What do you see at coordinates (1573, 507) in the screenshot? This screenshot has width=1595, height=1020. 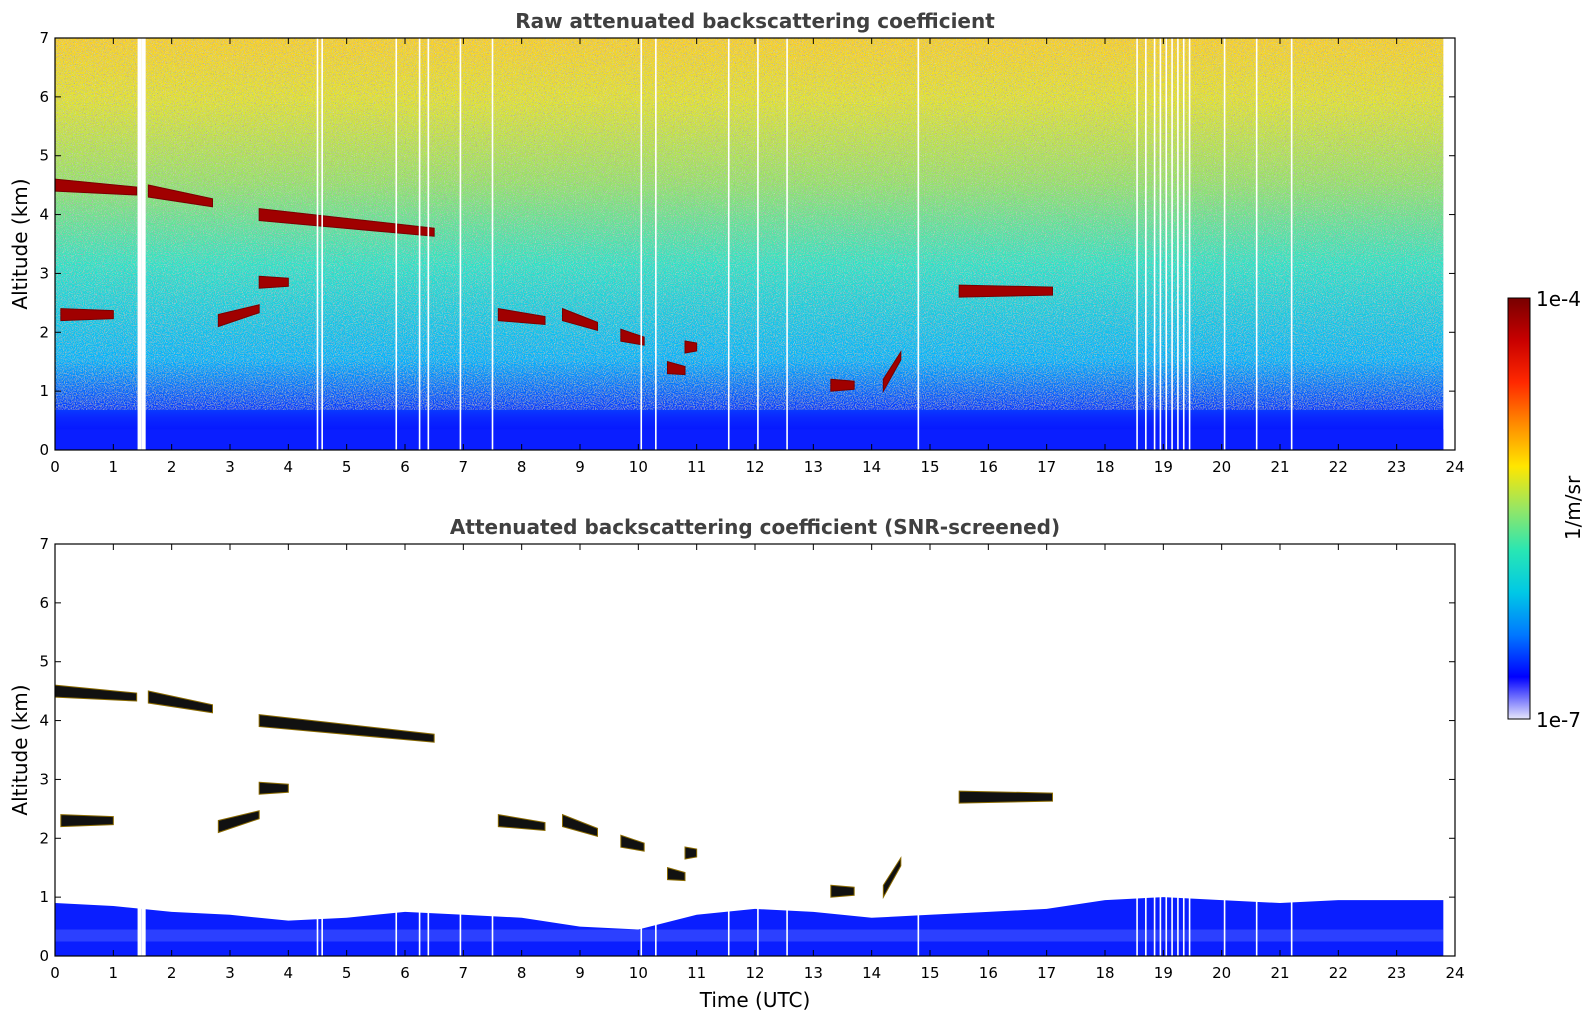 I see `colorbar-unit-label: 1/m/sr` at bounding box center [1573, 507].